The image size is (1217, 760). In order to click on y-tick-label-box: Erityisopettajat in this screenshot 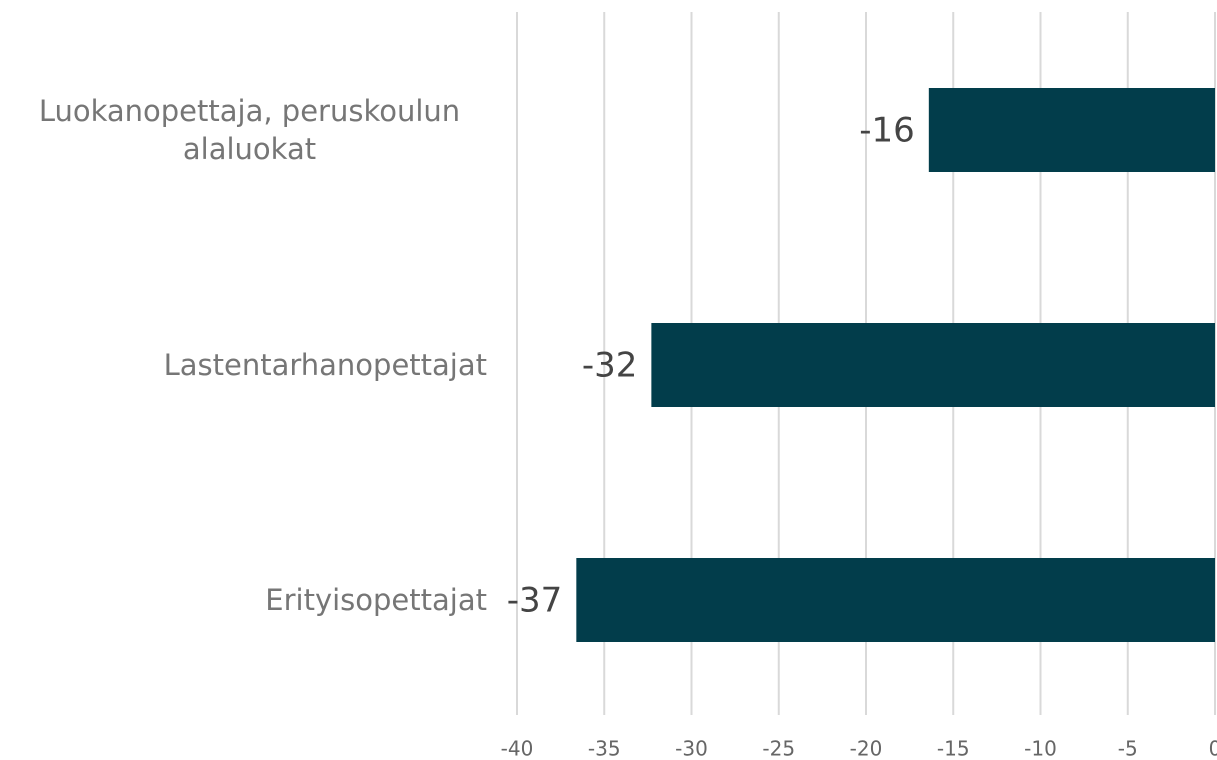, I will do `click(247, 600)`.